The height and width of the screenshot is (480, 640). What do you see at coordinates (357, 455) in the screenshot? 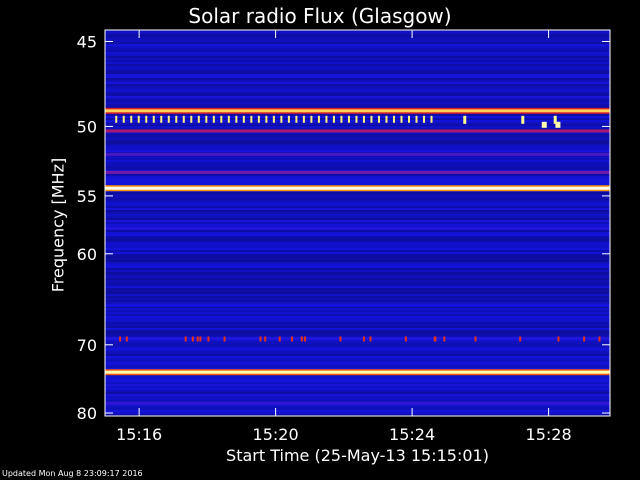
I see `x-axis-label: Start Time (25-May-13 15:15:01)` at bounding box center [357, 455].